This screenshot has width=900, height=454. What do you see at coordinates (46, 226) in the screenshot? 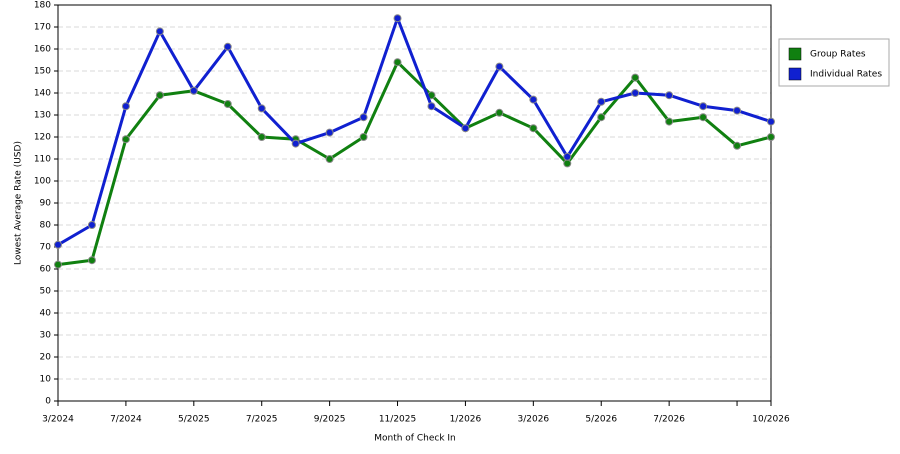
I see `y-tick-label: 80` at bounding box center [46, 226].